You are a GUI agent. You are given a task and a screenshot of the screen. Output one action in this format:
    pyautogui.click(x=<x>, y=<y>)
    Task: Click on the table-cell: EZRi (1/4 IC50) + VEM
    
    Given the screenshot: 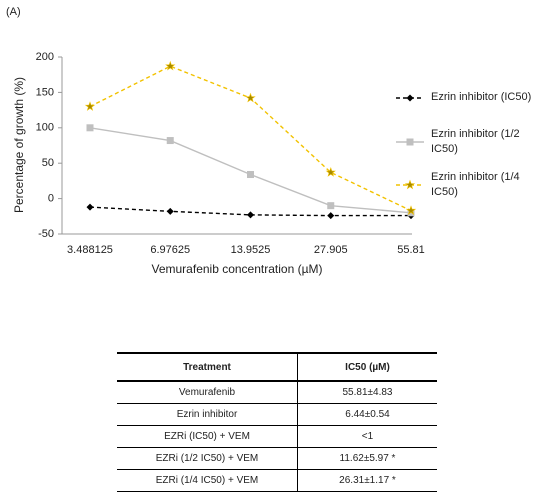 What is the action you would take?
    pyautogui.click(x=207, y=480)
    